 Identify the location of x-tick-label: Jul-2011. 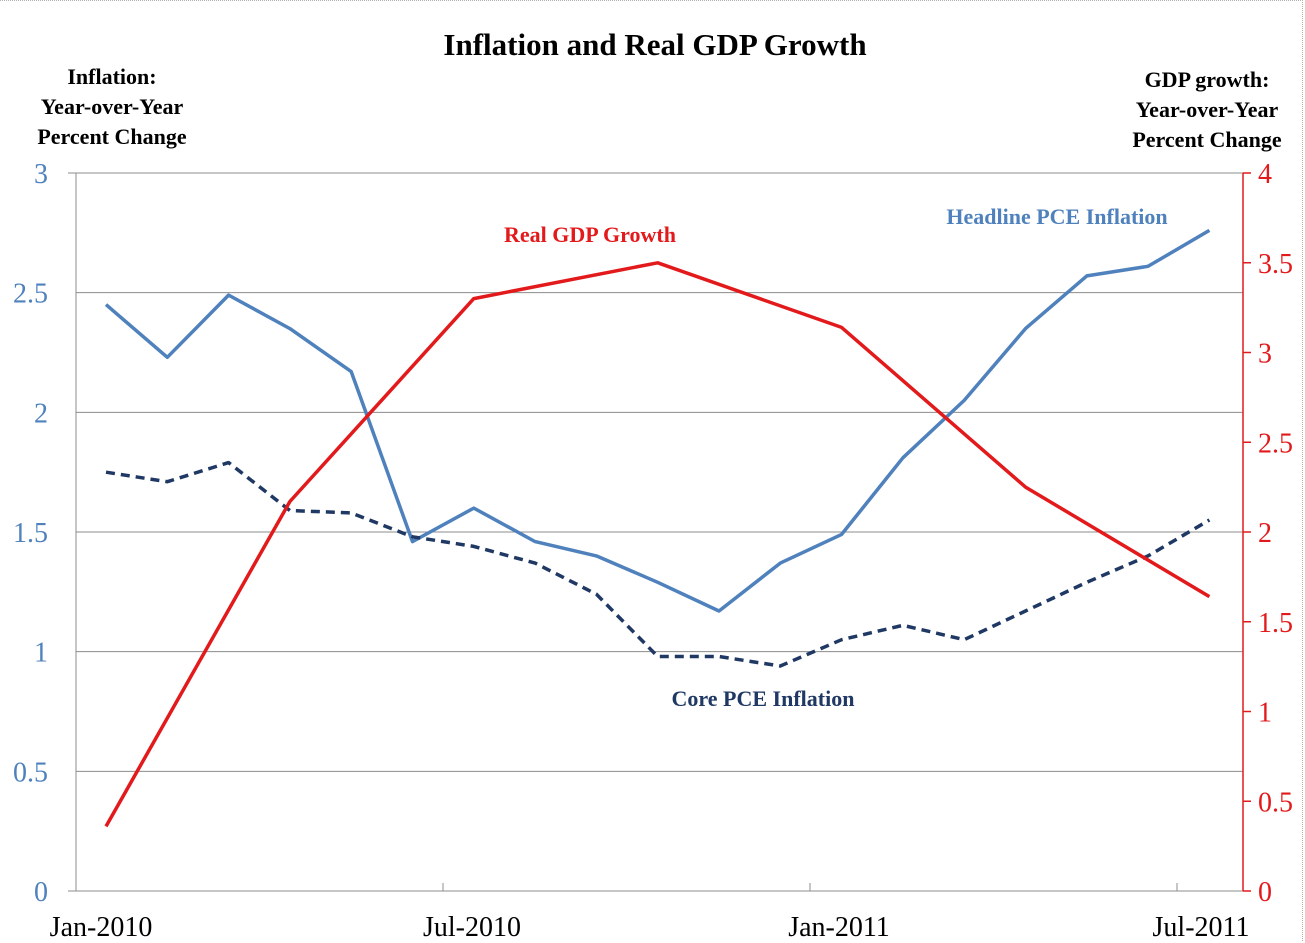
(1201, 927).